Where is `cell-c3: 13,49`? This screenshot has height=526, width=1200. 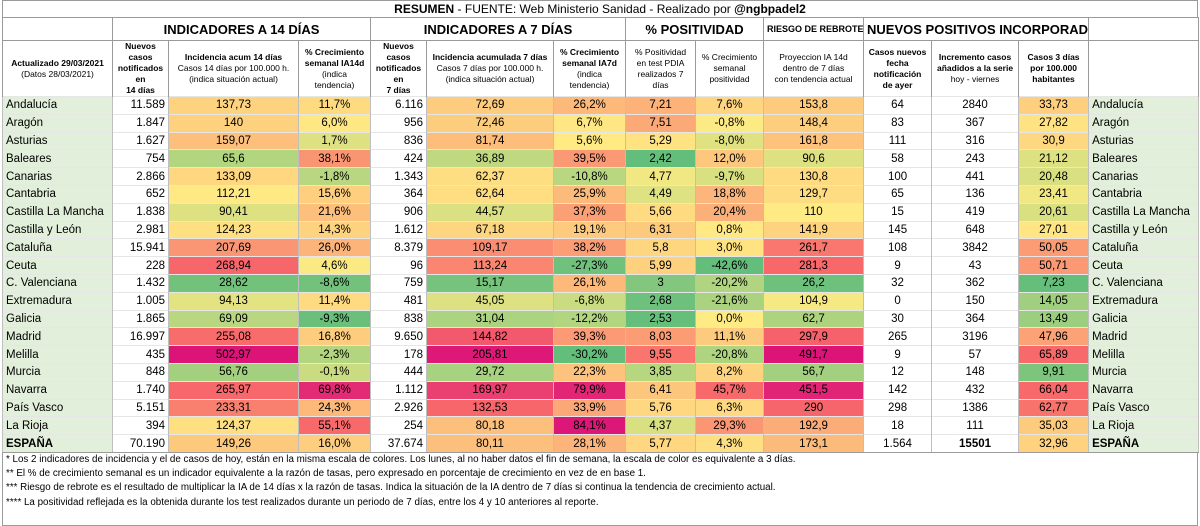
cell-c3: 13,49 is located at coordinates (1054, 318).